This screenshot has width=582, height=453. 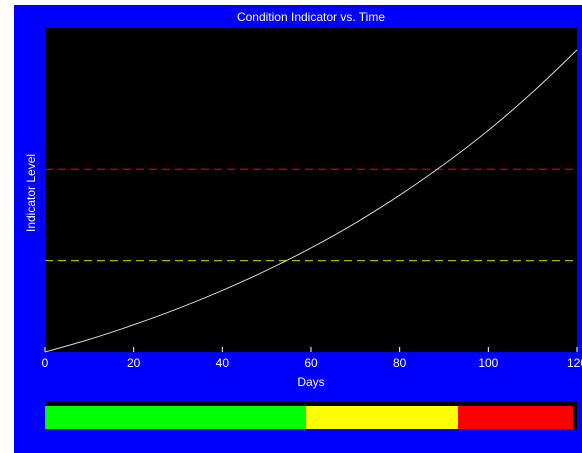 What do you see at coordinates (574, 363) in the screenshot?
I see `x-tick-label: 120` at bounding box center [574, 363].